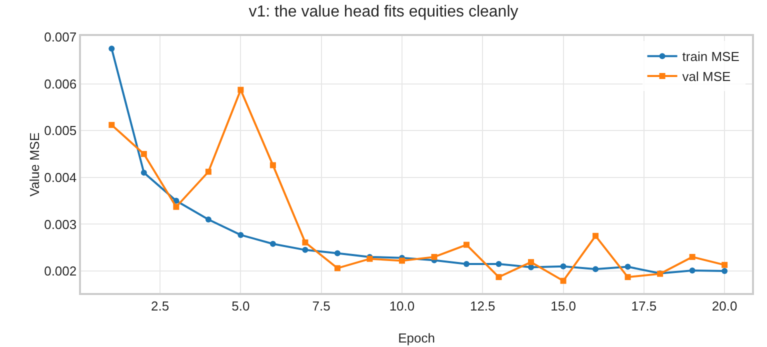 The height and width of the screenshot is (347, 767). Describe the element at coordinates (416, 338) in the screenshot. I see `x-axis-title: Epoch` at that location.